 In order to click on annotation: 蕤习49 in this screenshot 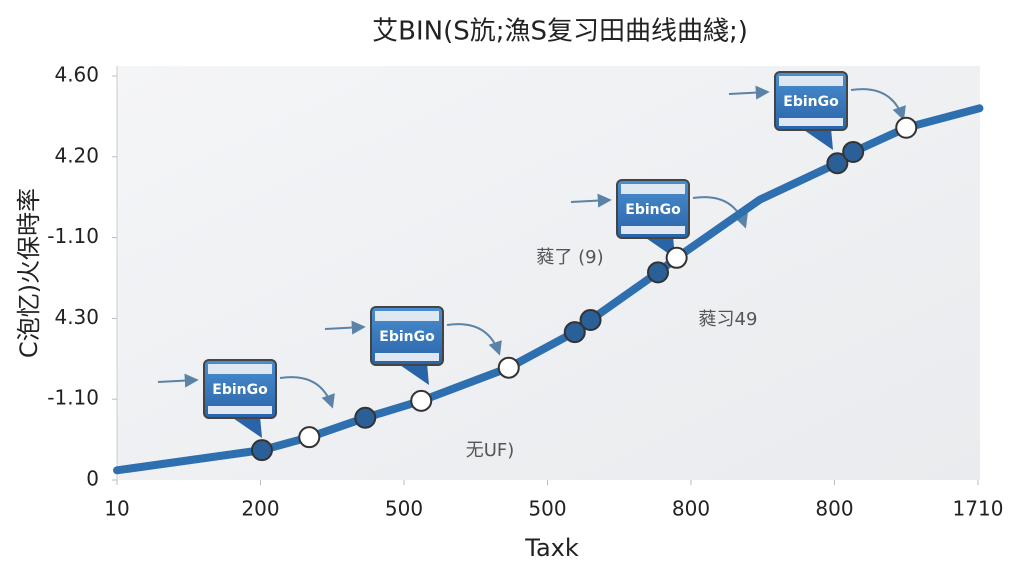, I will do `click(728, 319)`.